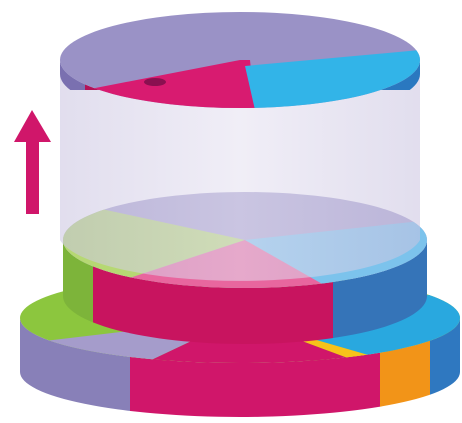  I want to click on arrow-head, so click(32, 126).